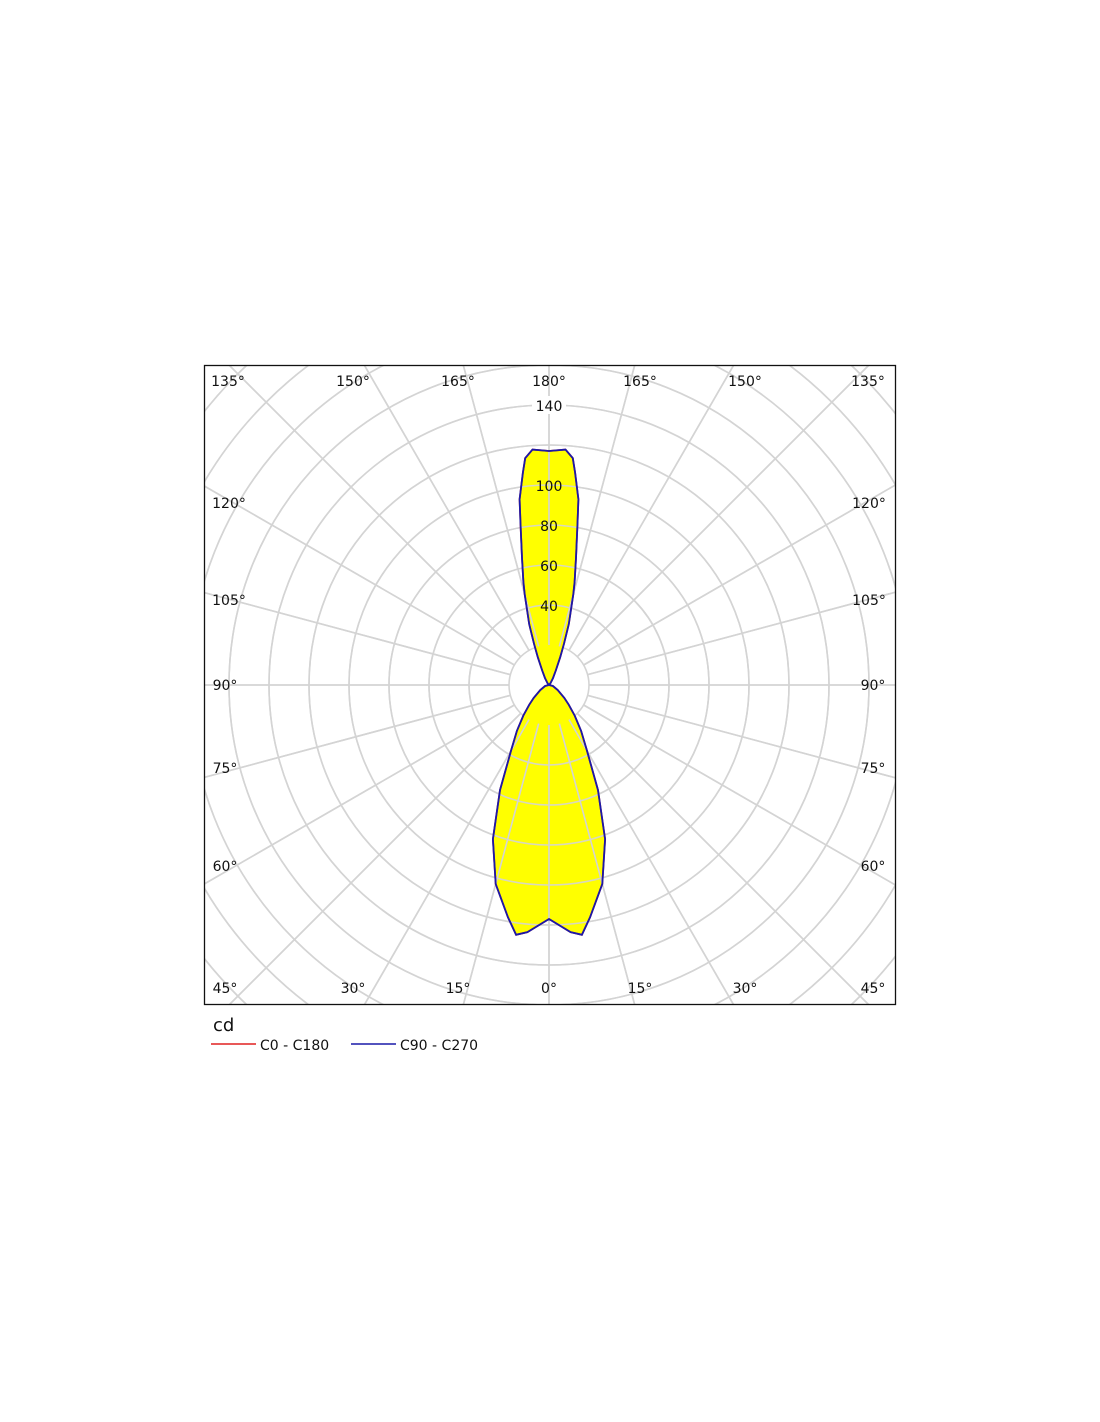  What do you see at coordinates (549, 567) in the screenshot?
I see `radial-label: 60` at bounding box center [549, 567].